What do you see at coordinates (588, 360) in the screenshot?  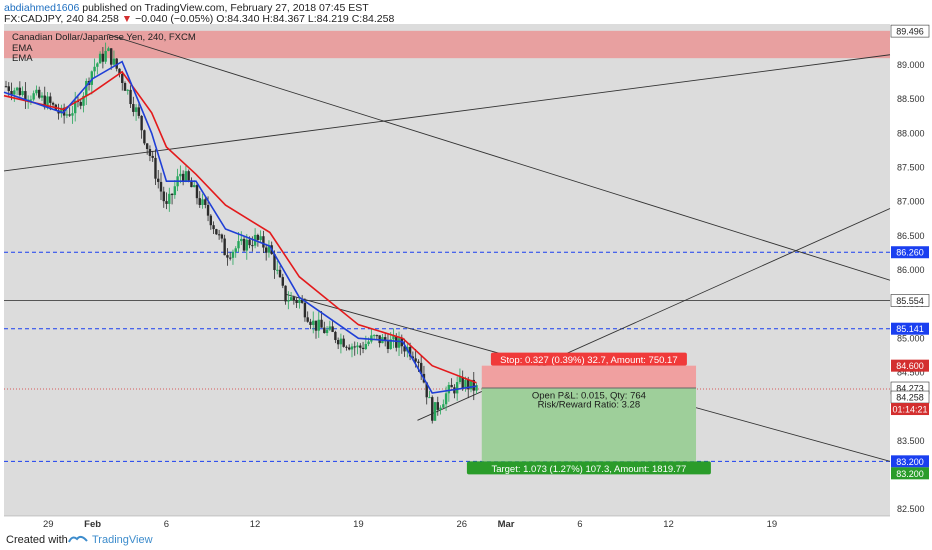 I see `stop-label: Stop: 0.327 (0.39%) 32.7, Amount: 750.17` at bounding box center [588, 360].